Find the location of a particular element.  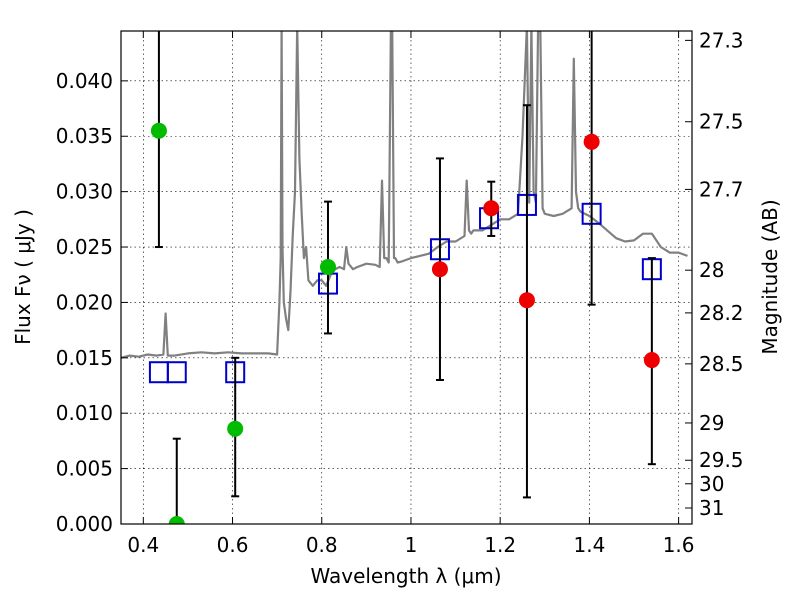

y-tick-label: 0.020 is located at coordinates (84, 302).